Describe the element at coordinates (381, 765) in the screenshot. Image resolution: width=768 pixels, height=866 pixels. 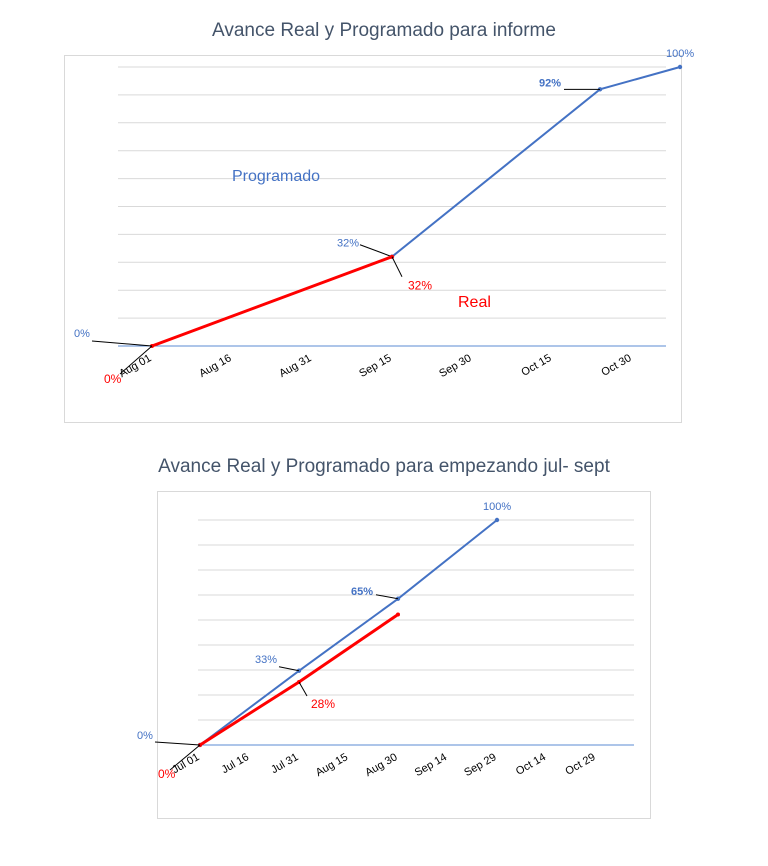
I see `x-tick-label: Aug 30` at that location.